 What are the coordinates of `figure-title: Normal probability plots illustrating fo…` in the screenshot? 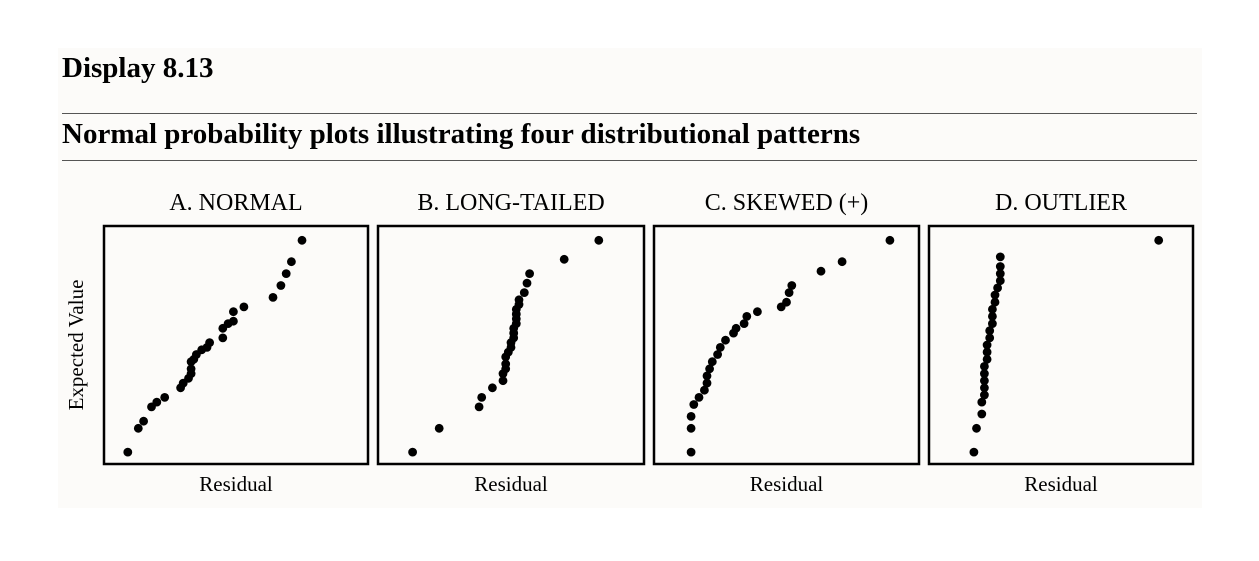 It's located at (461, 134).